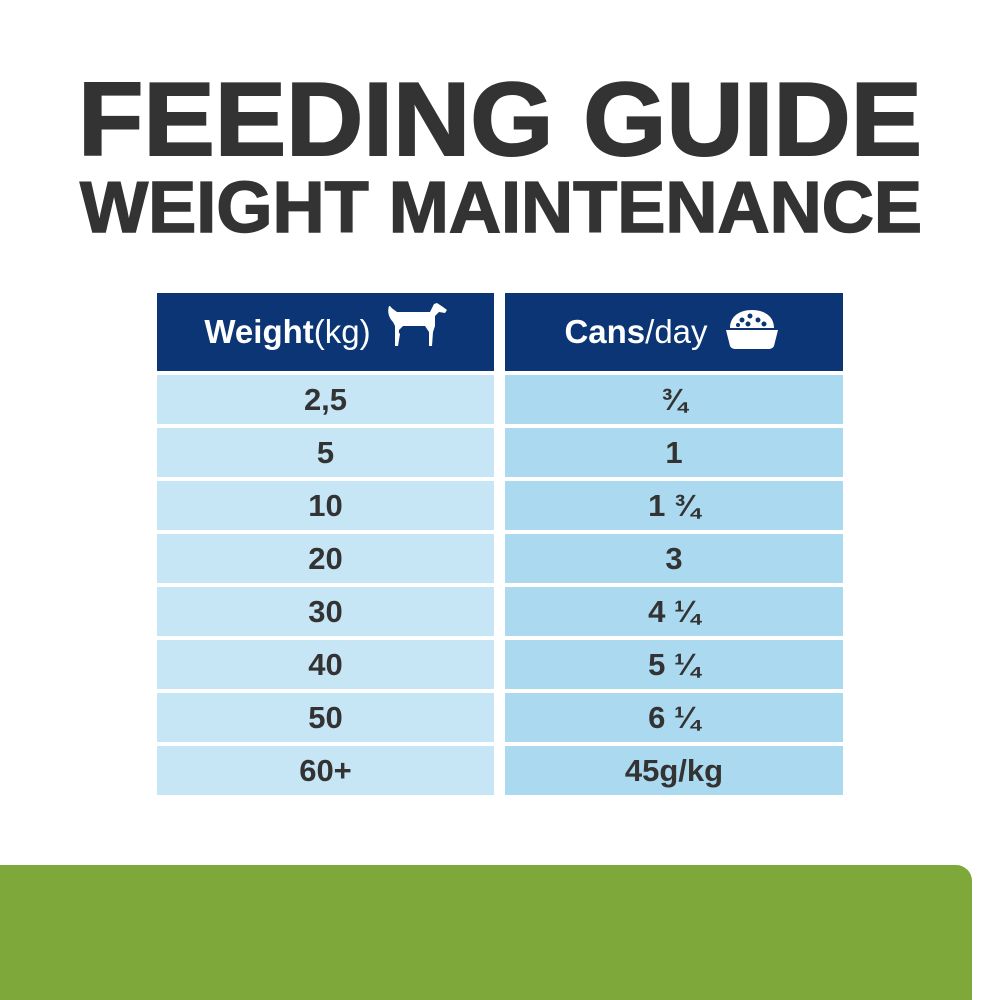 The image size is (1000, 1000). What do you see at coordinates (325, 558) in the screenshot?
I see `weight-cell: 20` at bounding box center [325, 558].